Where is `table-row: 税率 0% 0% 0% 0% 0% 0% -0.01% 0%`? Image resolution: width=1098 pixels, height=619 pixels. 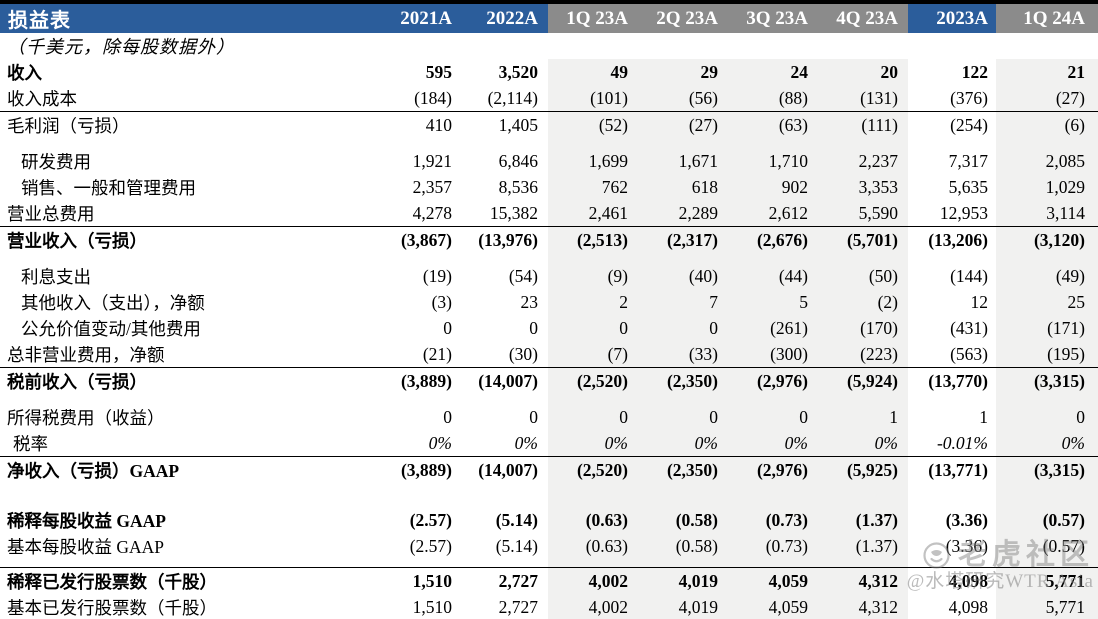
table-row: 税率 0% 0% 0% 0% 0% 0% -0.01% 0% is located at coordinates (549, 443).